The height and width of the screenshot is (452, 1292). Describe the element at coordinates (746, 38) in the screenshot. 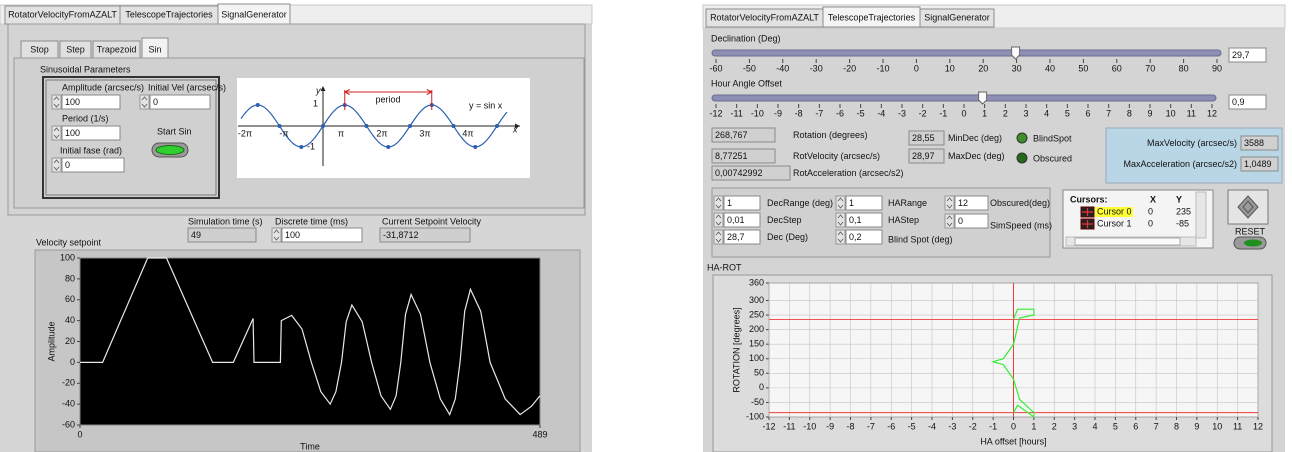

I see `slider-label: Declination (Deg)` at that location.